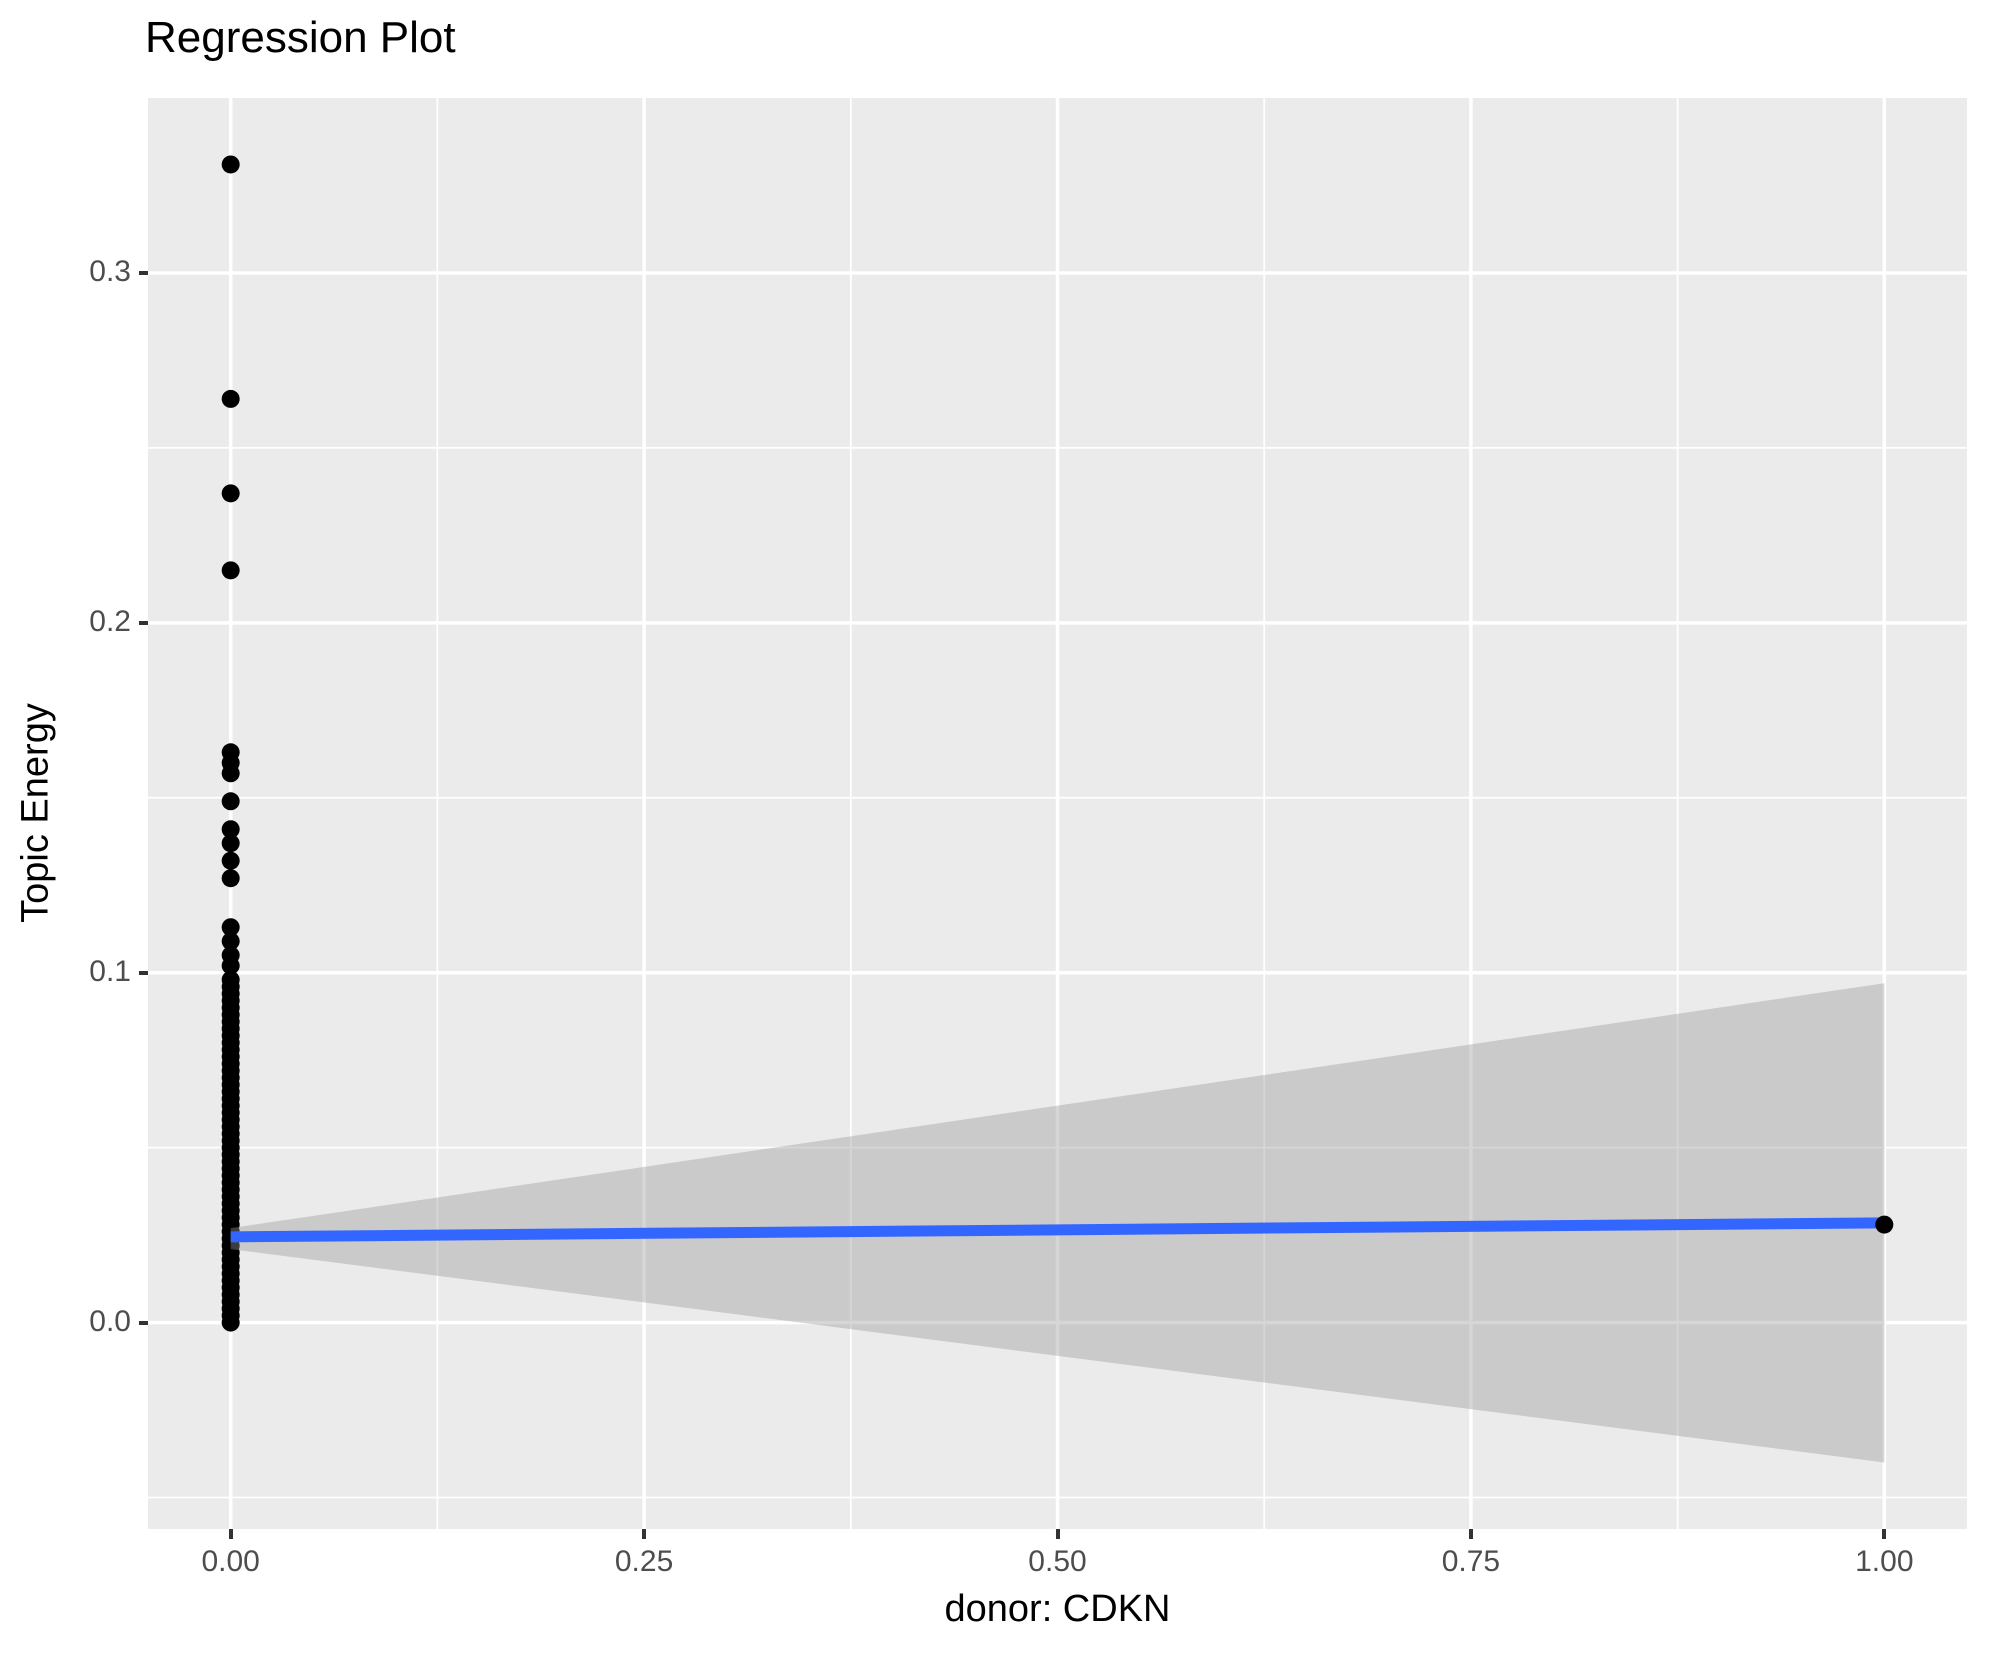 This screenshot has height=1665, width=1990. What do you see at coordinates (1884, 1561) in the screenshot?
I see `x-axis-tick-label: 1.00` at bounding box center [1884, 1561].